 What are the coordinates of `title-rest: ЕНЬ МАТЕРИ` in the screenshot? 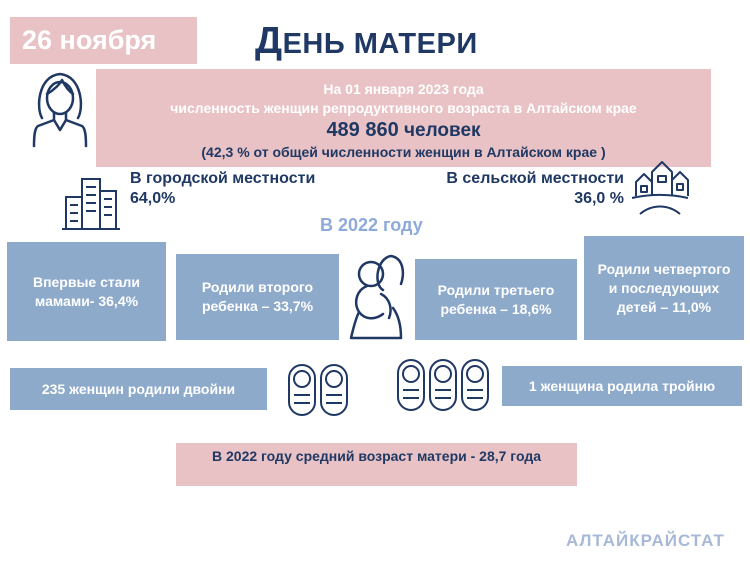 It's located at (380, 44).